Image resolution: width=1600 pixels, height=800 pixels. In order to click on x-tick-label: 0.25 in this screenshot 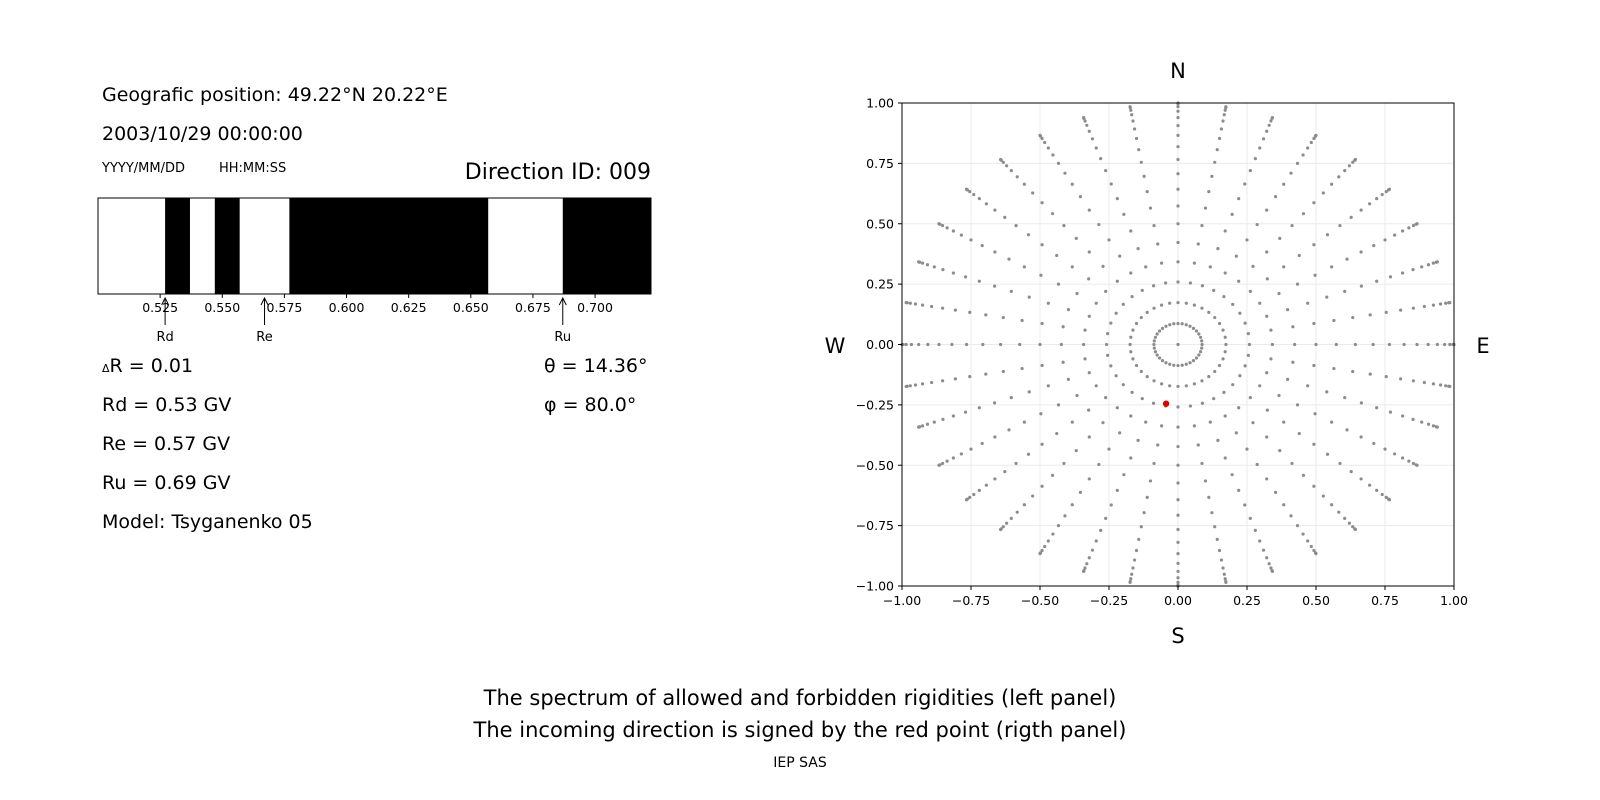, I will do `click(1247, 600)`.